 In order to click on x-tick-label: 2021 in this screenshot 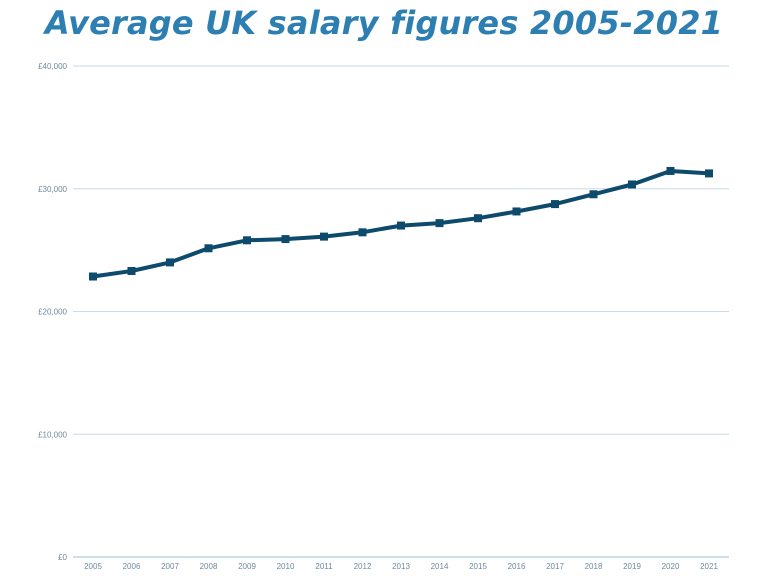, I will do `click(709, 566)`.